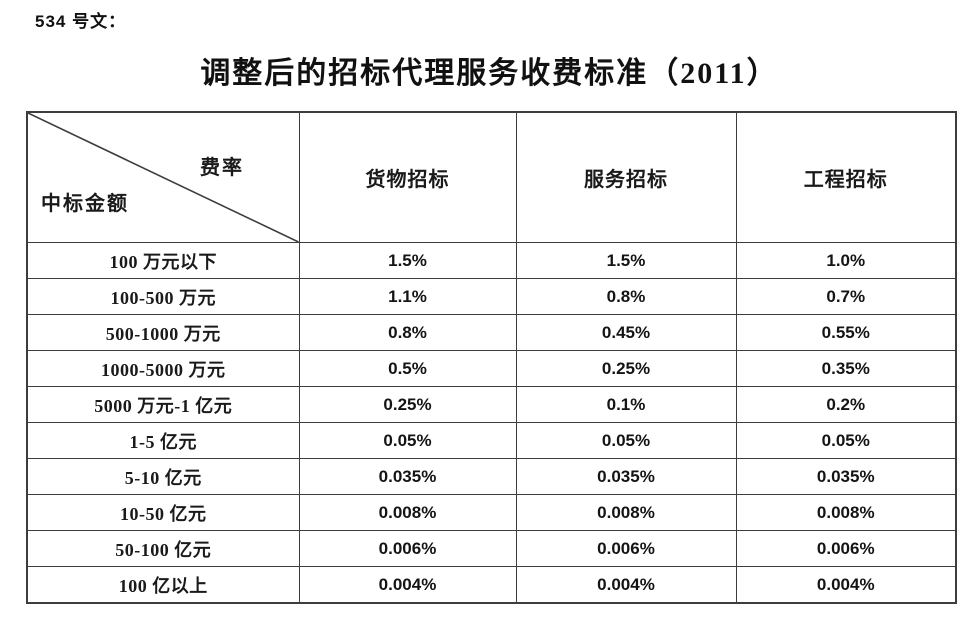 The height and width of the screenshot is (629, 979). I want to click on row-amount-label: 10-50 亿元, so click(163, 512).